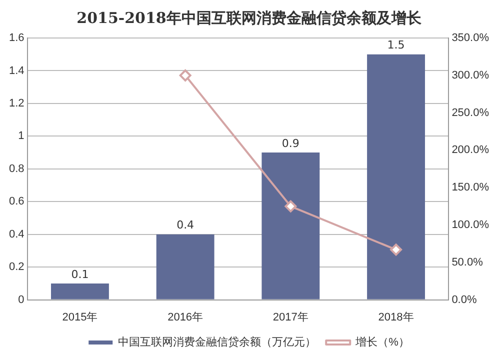 This screenshot has height=362, width=500. I want to click on x-tick-label: 2015年, so click(80, 317).